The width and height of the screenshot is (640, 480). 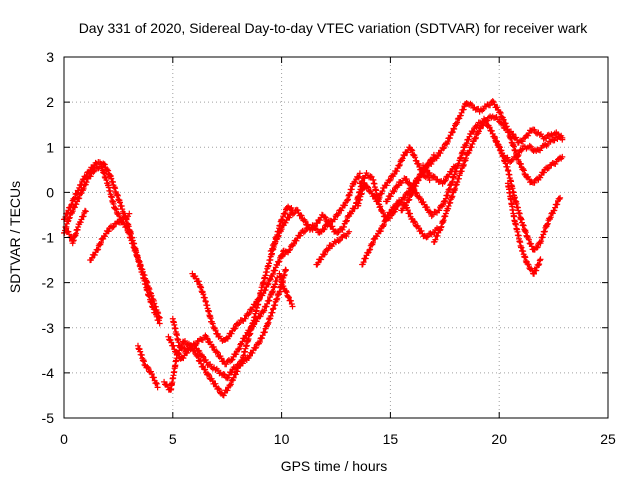 What do you see at coordinates (48, 373) in the screenshot?
I see `y-tick-label: -4` at bounding box center [48, 373].